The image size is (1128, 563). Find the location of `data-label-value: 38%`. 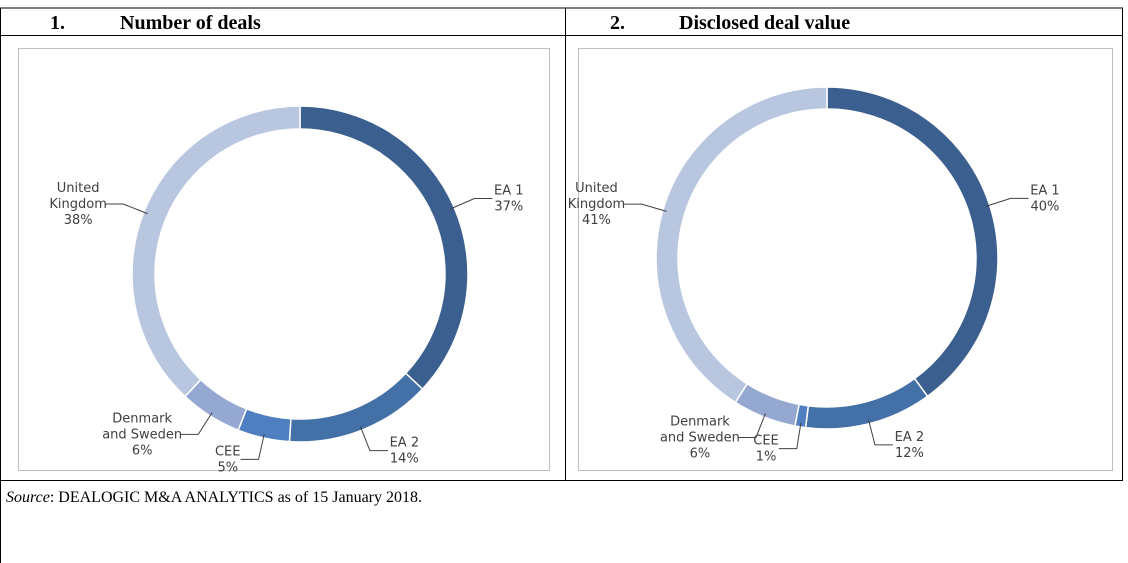

data-label-value: 38% is located at coordinates (78, 220).